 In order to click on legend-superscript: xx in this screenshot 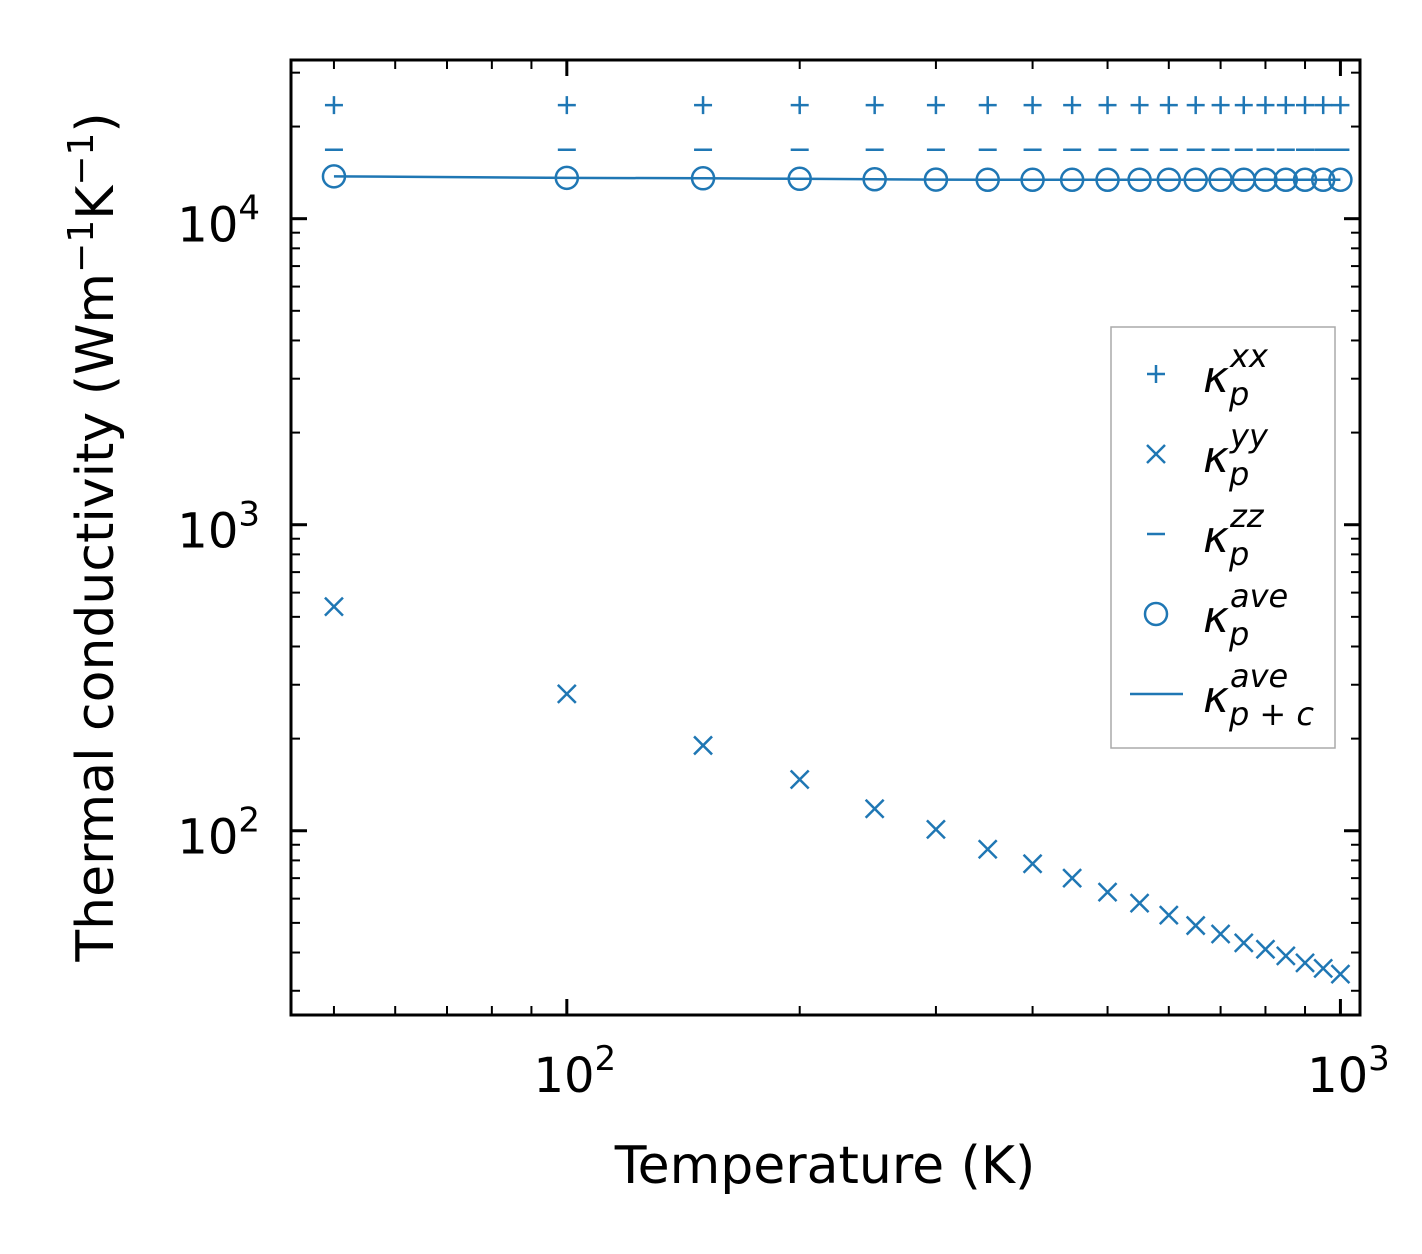, I will do `click(1249, 356)`.